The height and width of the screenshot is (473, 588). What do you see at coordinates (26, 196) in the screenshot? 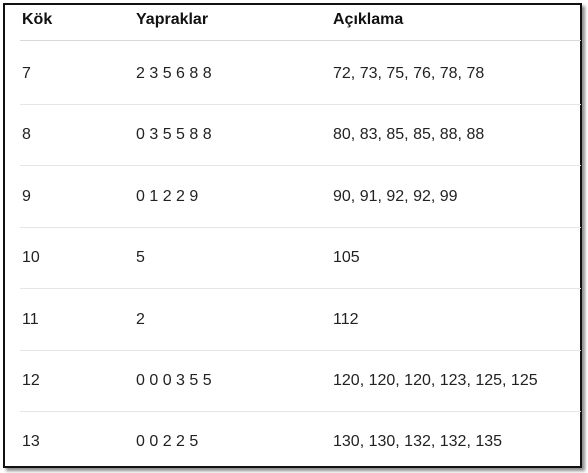
I see `table-cell: 9` at bounding box center [26, 196].